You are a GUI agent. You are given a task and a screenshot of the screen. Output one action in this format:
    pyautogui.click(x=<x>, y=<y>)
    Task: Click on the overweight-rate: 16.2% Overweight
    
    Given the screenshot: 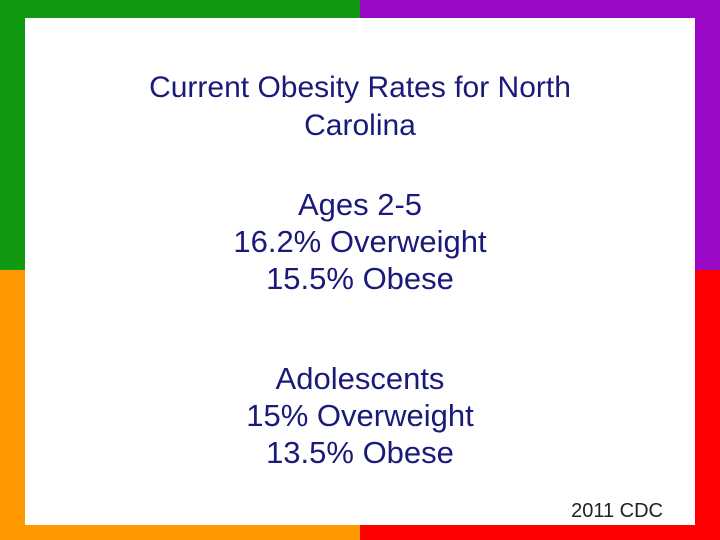 What is the action you would take?
    pyautogui.click(x=360, y=241)
    